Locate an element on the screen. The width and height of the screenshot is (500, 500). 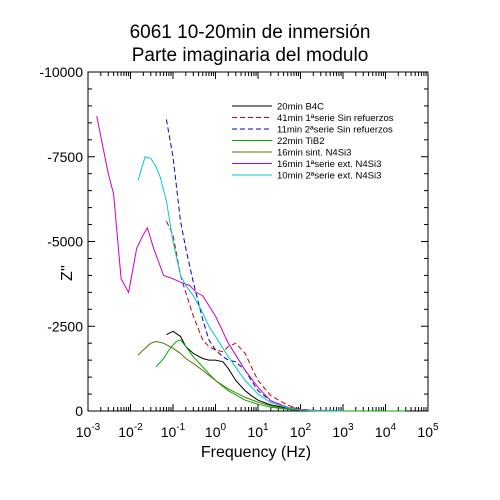
legend-label: 41min 1ªserie Sin refuerzos is located at coordinates (335, 118).